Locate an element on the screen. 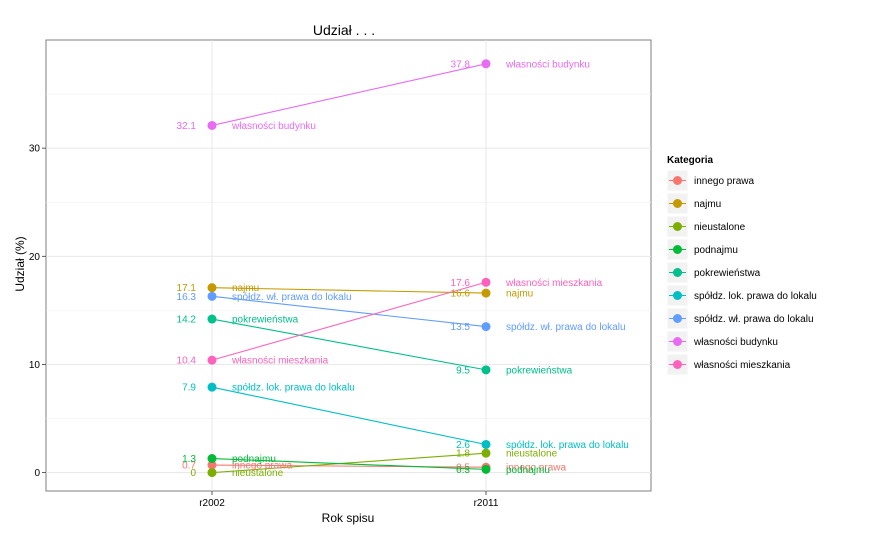  category-label-nieustalone-r2011: nieustalone is located at coordinates (532, 454).